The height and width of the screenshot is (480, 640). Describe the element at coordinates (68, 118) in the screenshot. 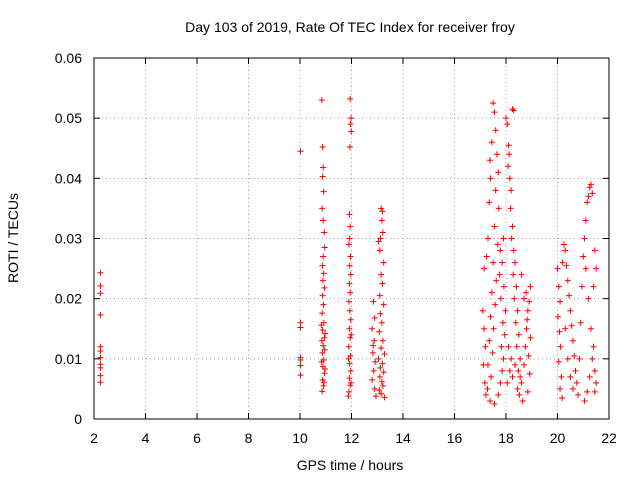

I see `y-tick-label: 0.05` at that location.